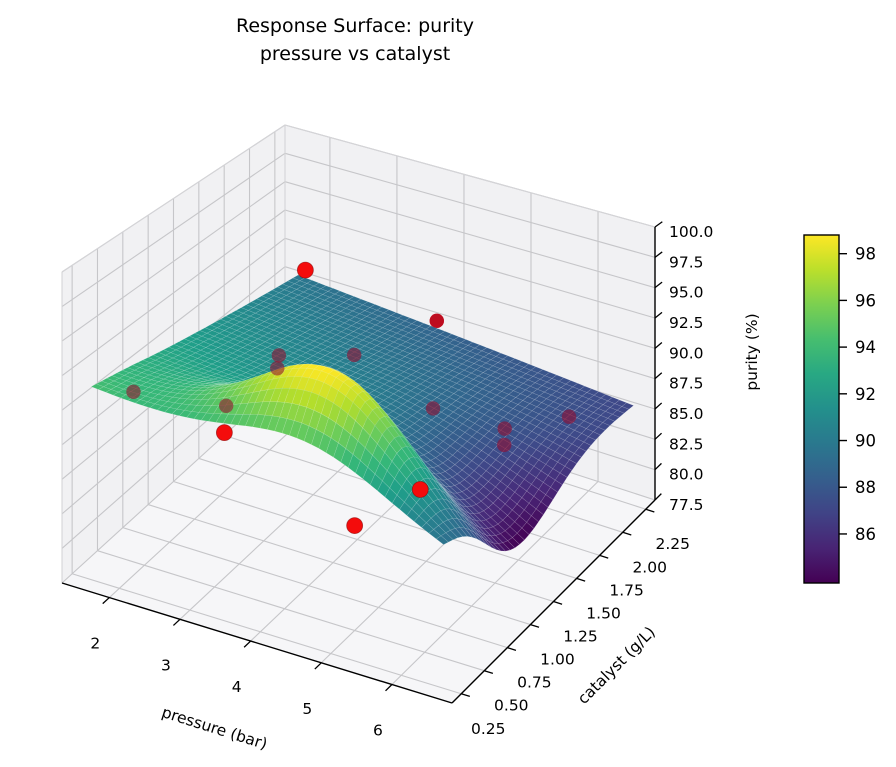 Image resolution: width=896 pixels, height=767 pixels. I want to click on colorbar: 86 88 90 92 94 96 98, so click(839, 409).